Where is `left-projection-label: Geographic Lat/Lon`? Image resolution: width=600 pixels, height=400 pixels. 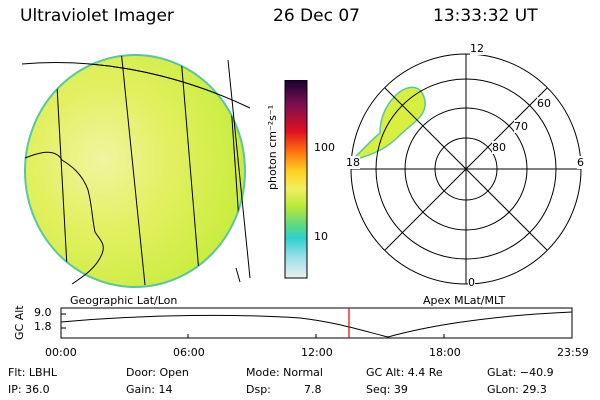 left-projection-label: Geographic Lat/Lon is located at coordinates (124, 300).